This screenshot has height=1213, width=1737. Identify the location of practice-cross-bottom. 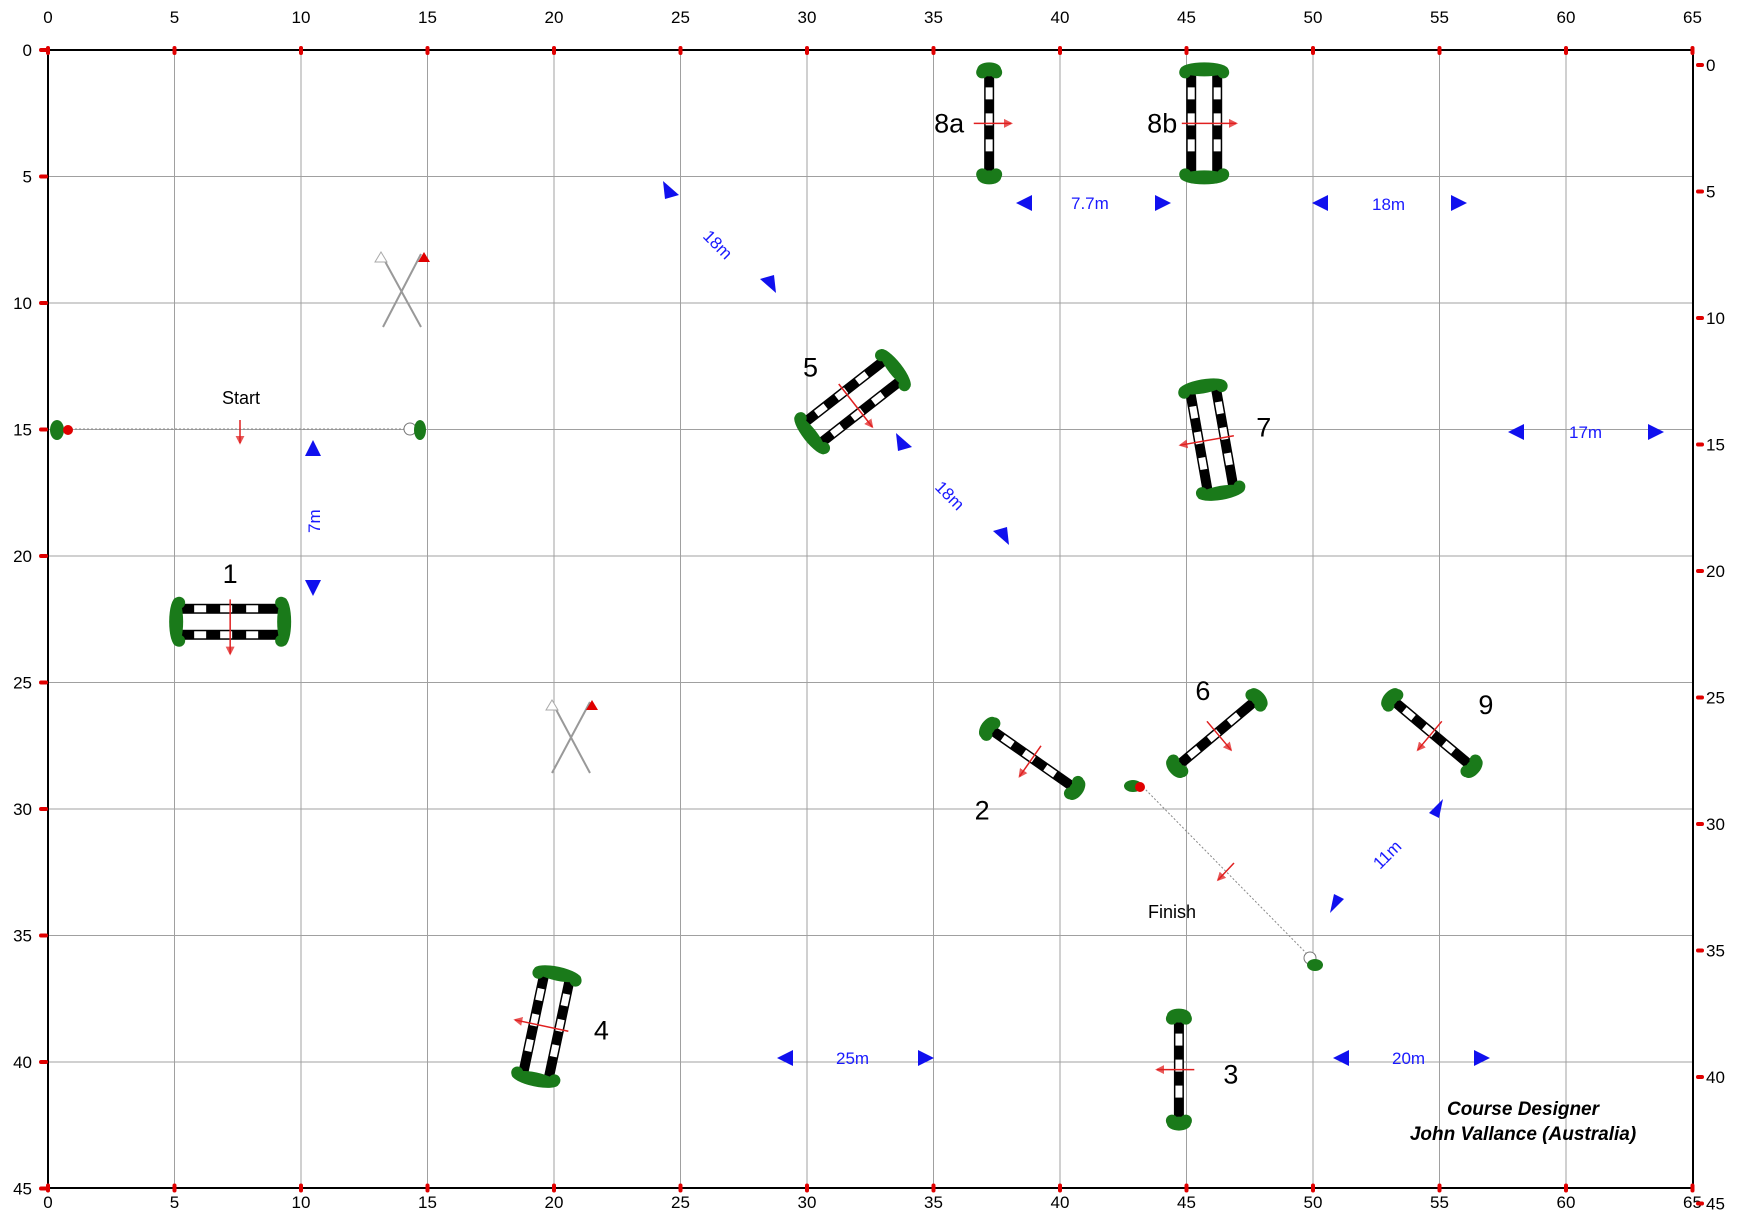
(571, 736).